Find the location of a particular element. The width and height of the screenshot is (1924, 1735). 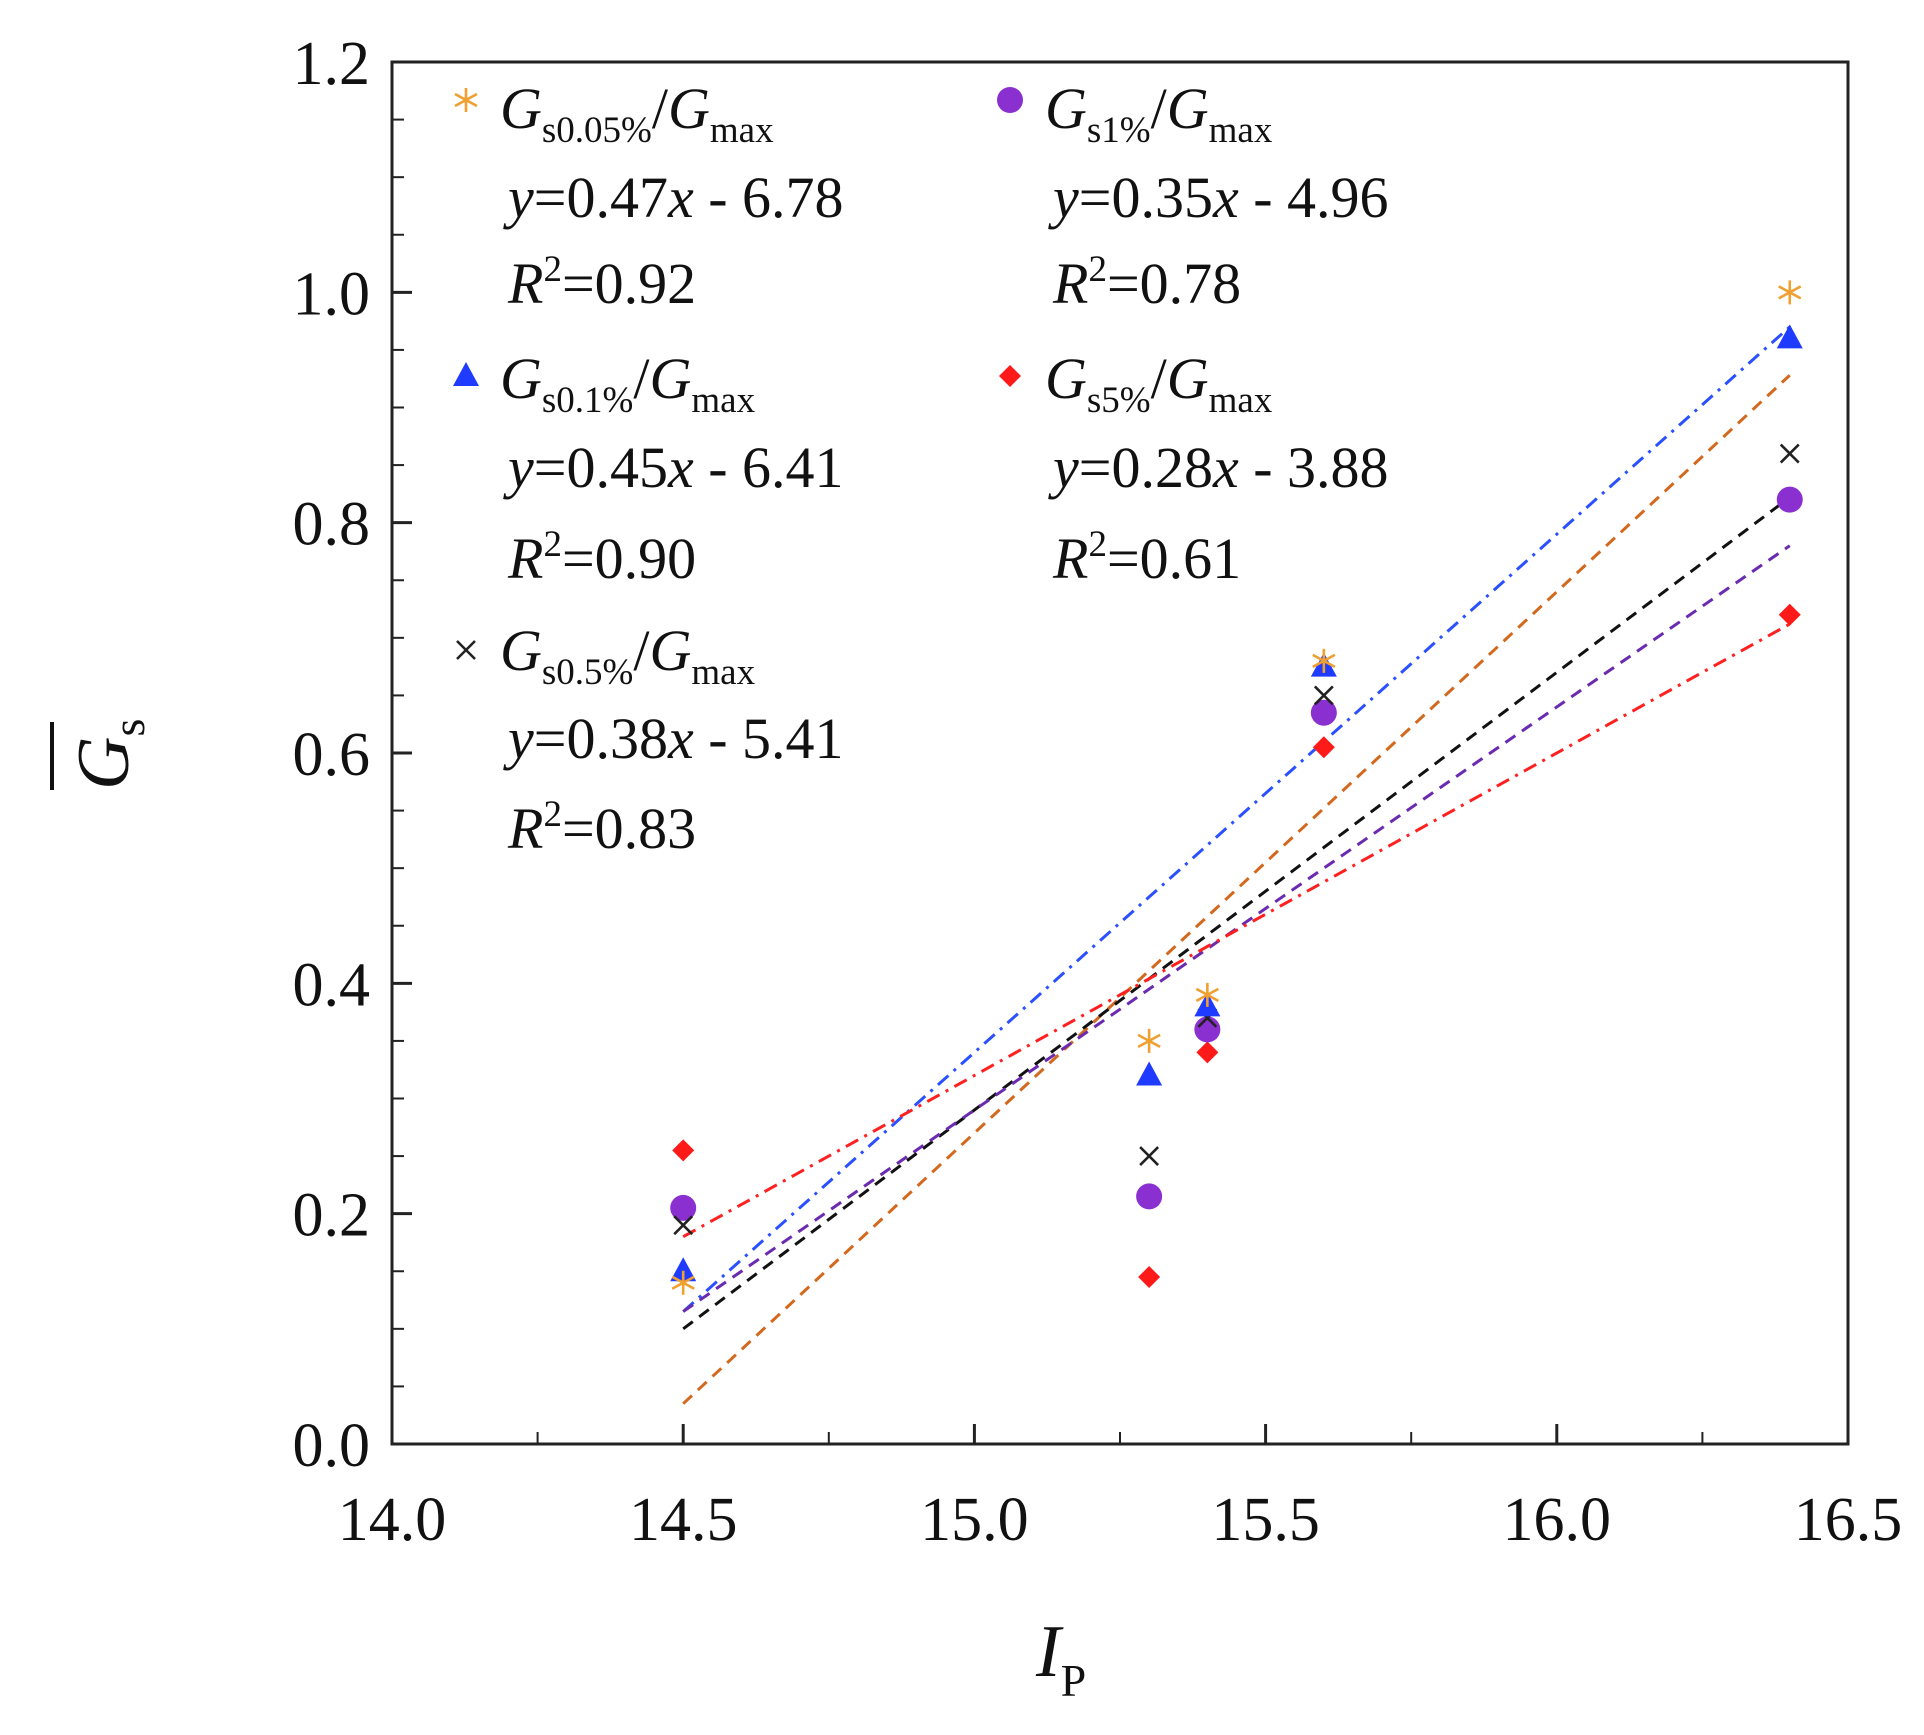

point-s05 is located at coordinates (1149, 1156).